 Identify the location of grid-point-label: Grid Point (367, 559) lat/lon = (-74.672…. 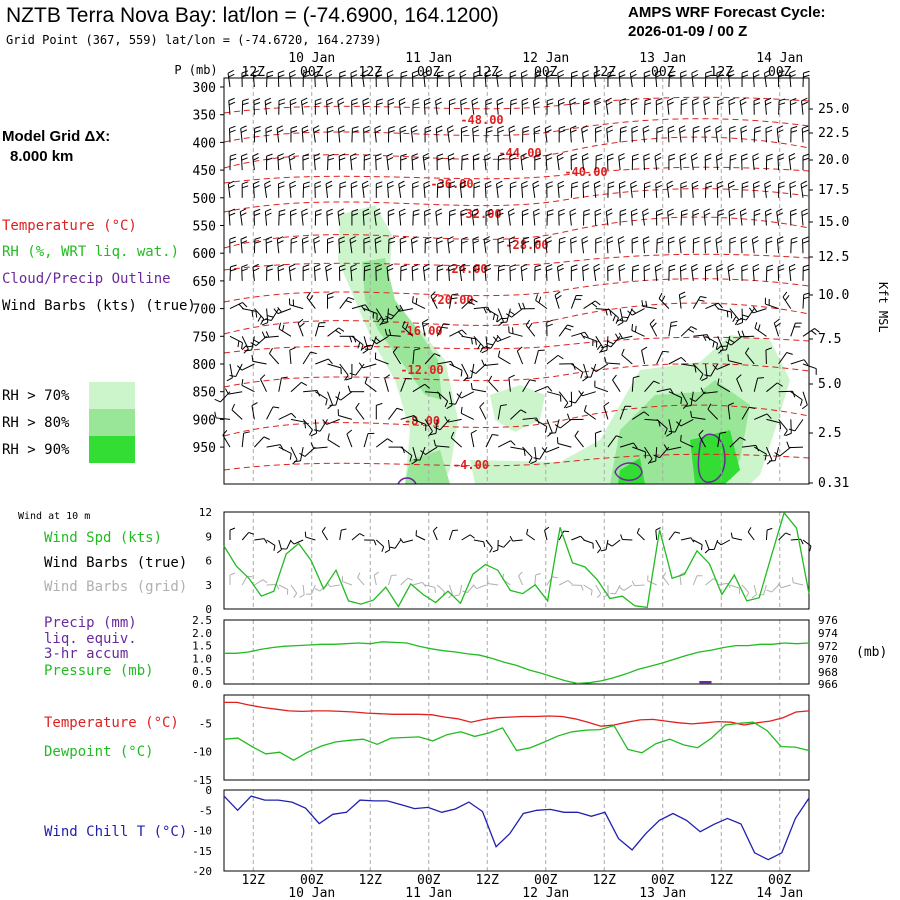
(194, 40).